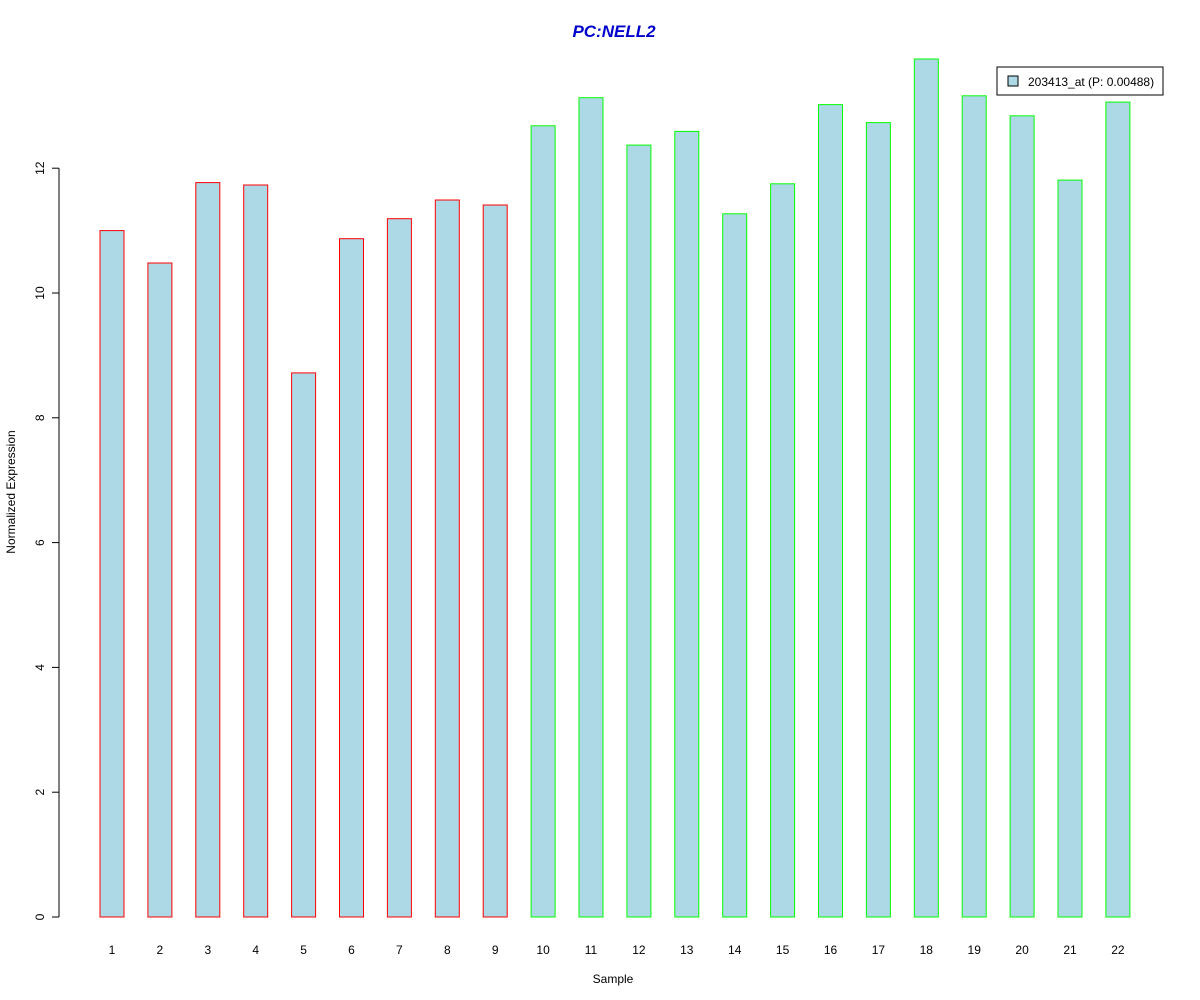  I want to click on legend-box, so click(1080, 81).